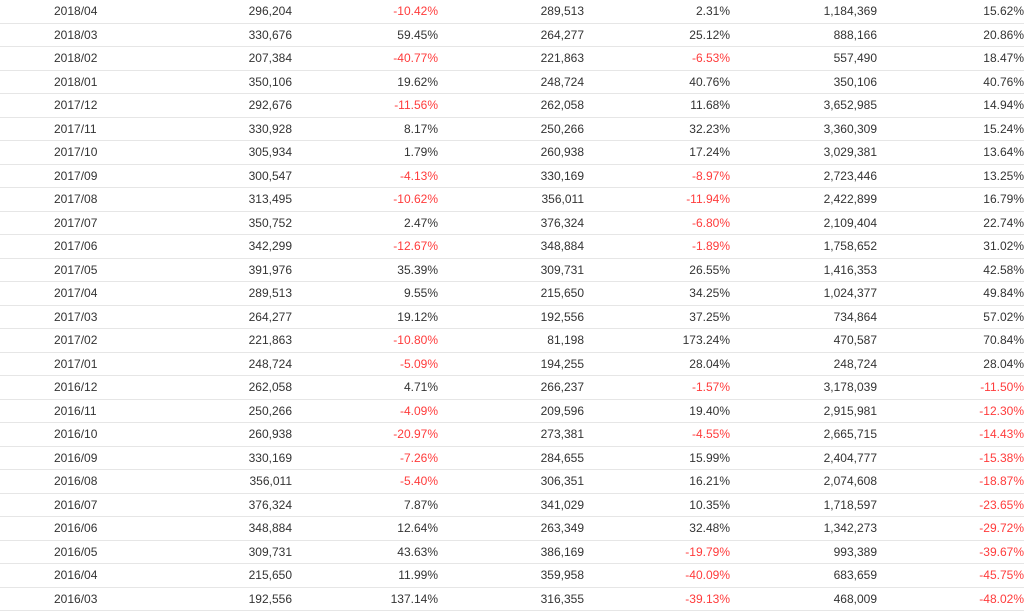 This screenshot has width=1024, height=611. Describe the element at coordinates (511, 387) in the screenshot. I see `value-2-cell: 266,237` at that location.